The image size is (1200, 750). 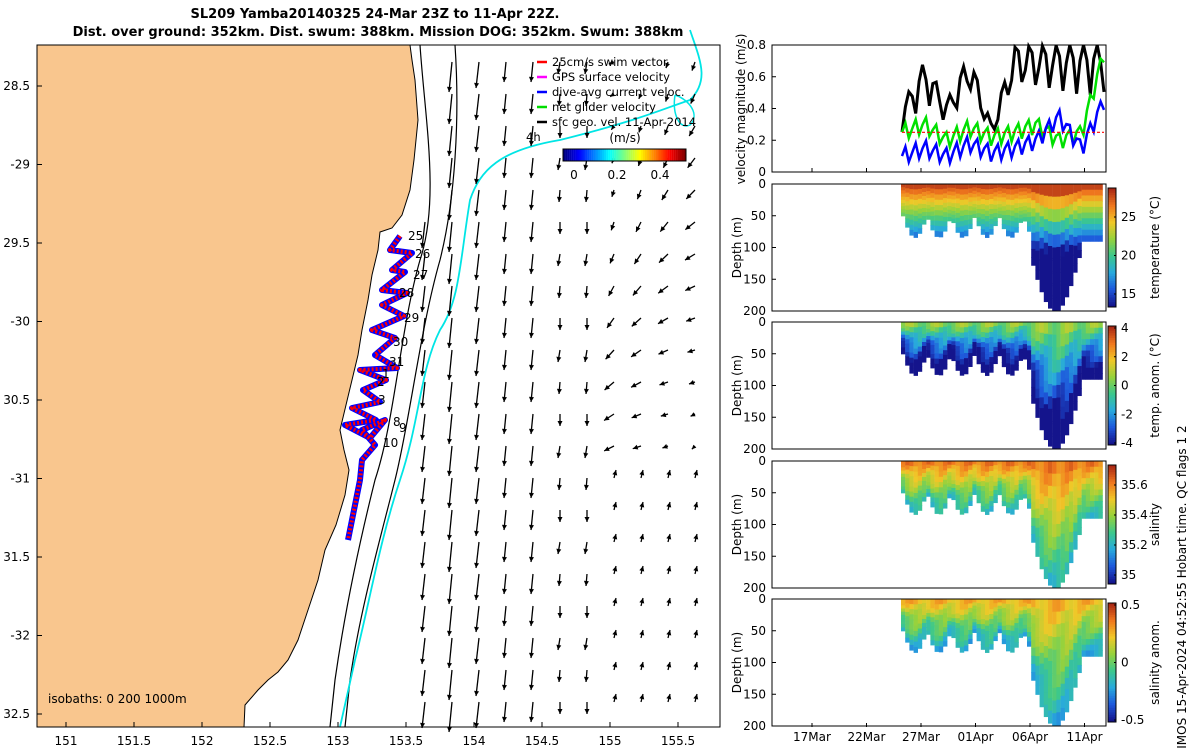 I want to click on vel-tick-label: 0, so click(x=762, y=172).